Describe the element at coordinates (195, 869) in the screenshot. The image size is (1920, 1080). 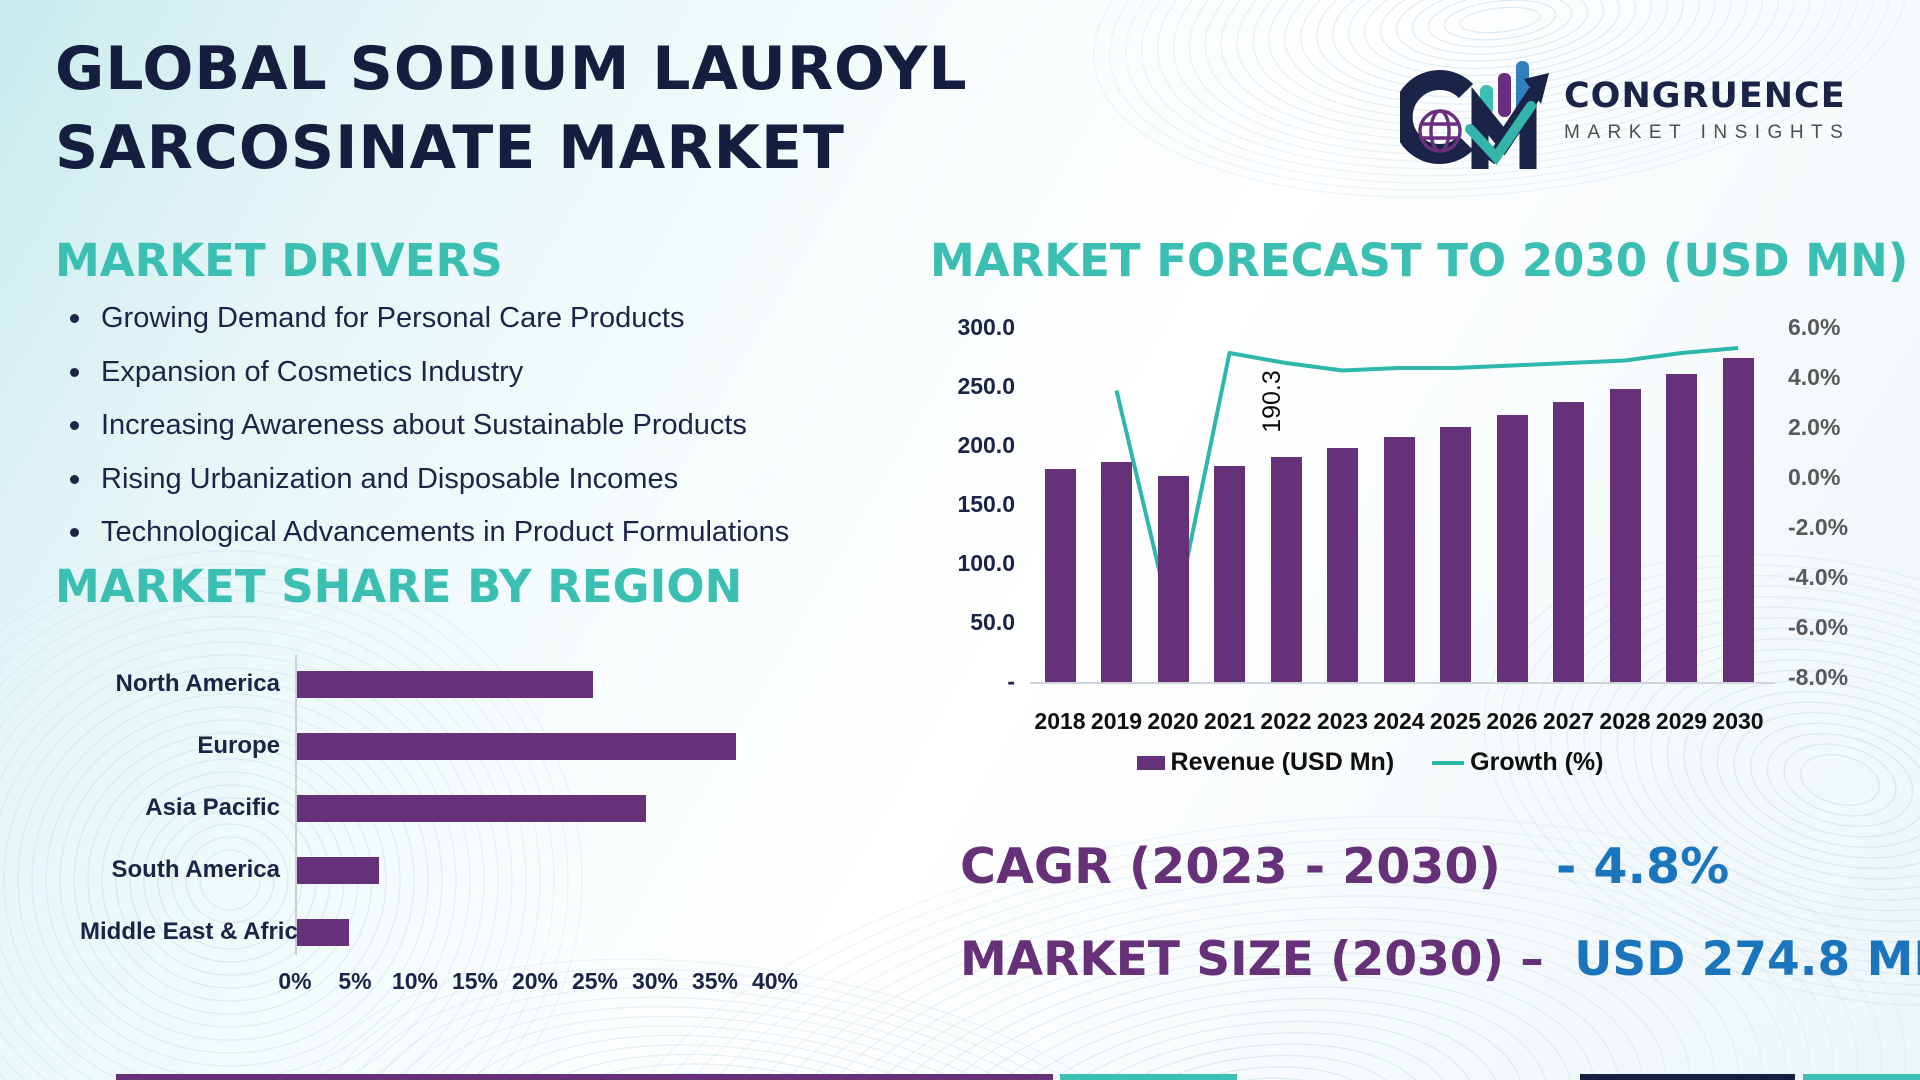
I see `region-label: South America` at that location.